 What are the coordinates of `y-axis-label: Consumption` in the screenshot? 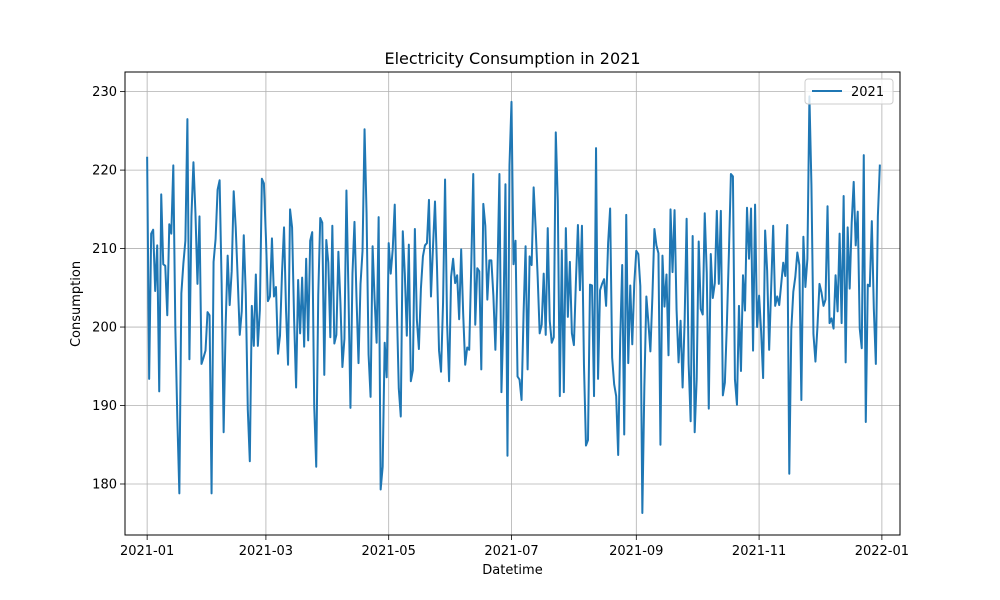 It's located at (76, 304).